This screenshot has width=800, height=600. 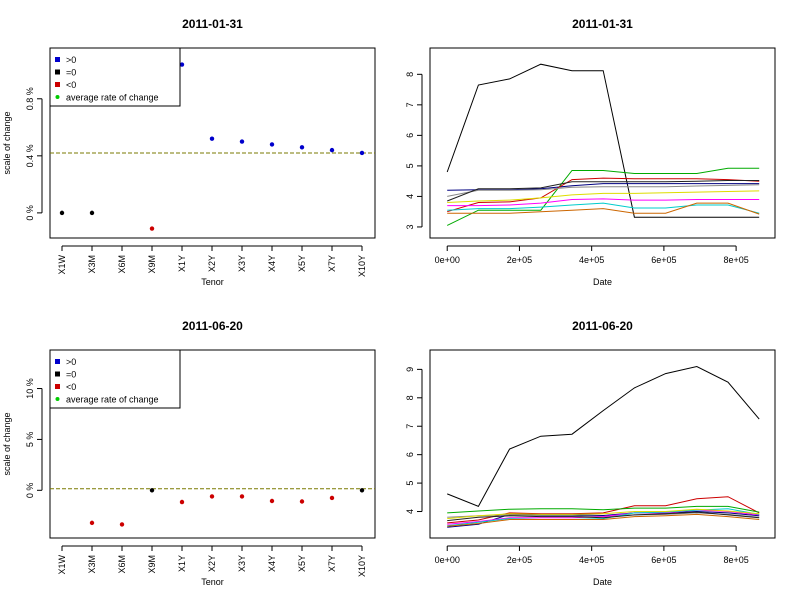 What do you see at coordinates (71, 85) in the screenshot?
I see `legend-label: <0` at bounding box center [71, 85].